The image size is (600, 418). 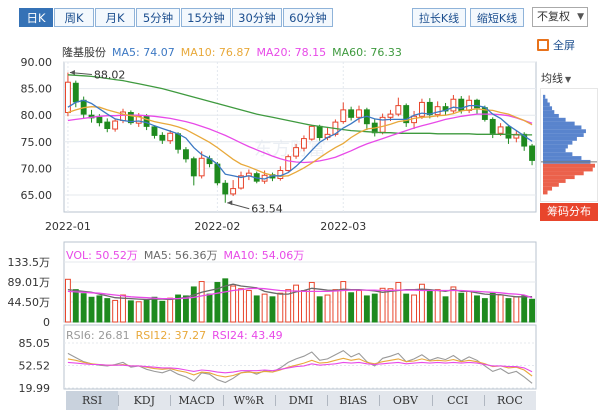 I want to click on adjust-select: 不复权 ▼, so click(x=560, y=17).